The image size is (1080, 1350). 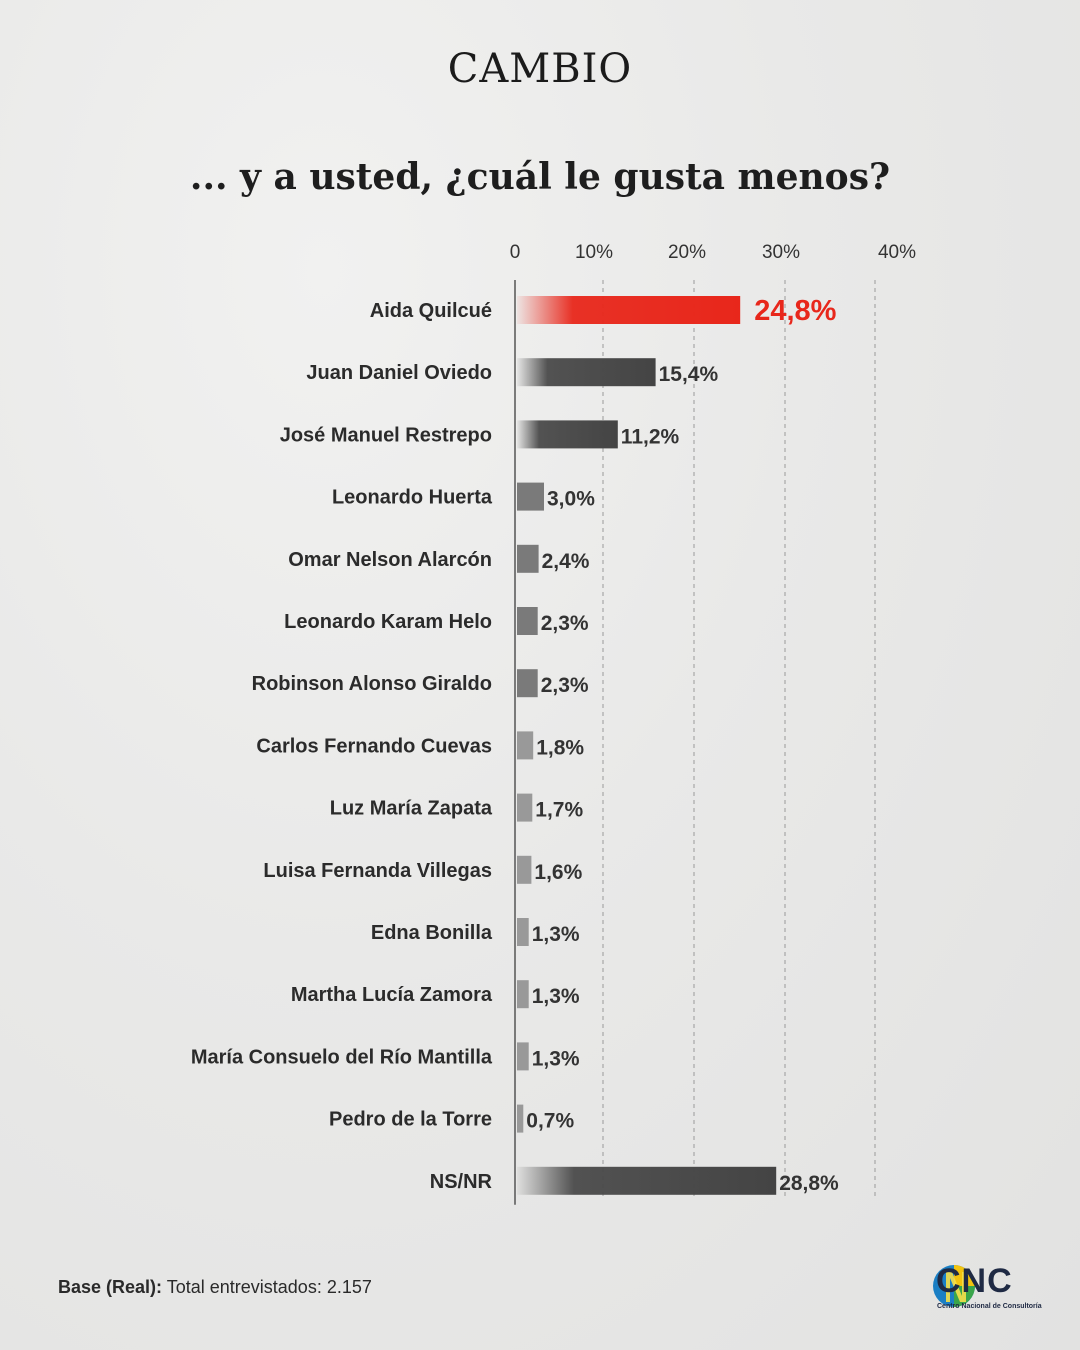 I want to click on category-label: NS/NR, so click(x=461, y=1182).